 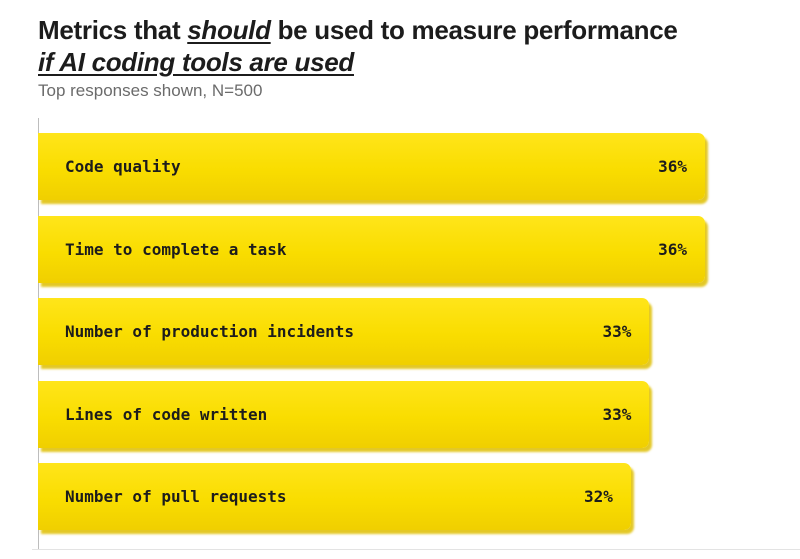 I want to click on chart-subtitle: Top responses shown, N=500, so click(x=150, y=90).